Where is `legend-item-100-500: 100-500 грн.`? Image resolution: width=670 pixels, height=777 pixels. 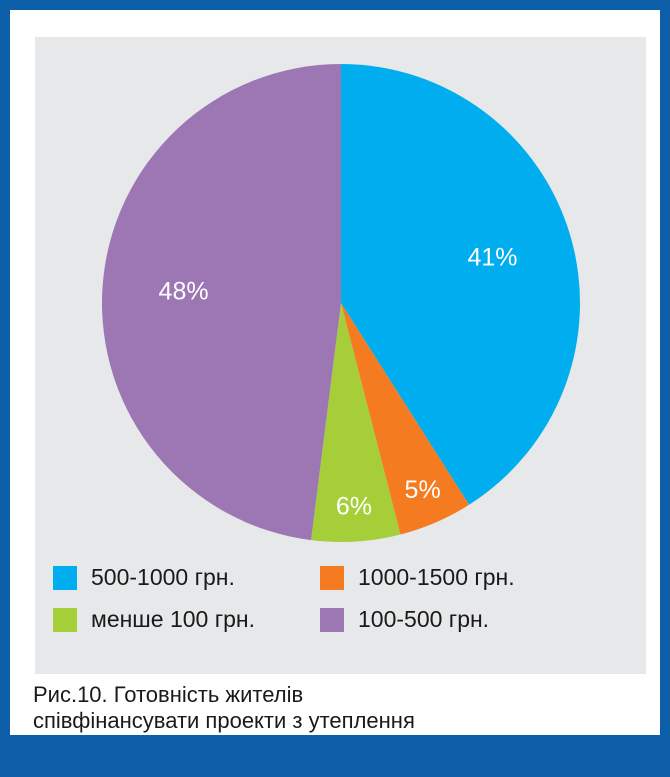
legend-item-100-500: 100-500 грн. is located at coordinates (404, 619).